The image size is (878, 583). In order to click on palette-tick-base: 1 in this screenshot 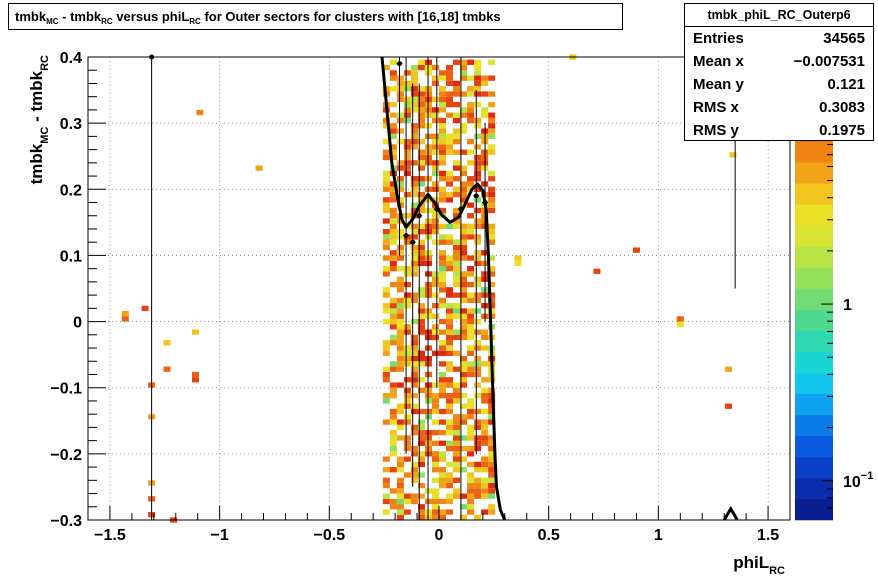, I will do `click(847, 305)`.